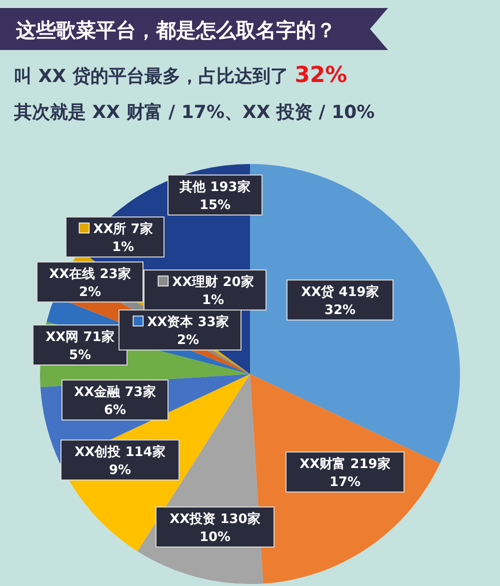 Image resolution: width=500 pixels, height=586 pixels. What do you see at coordinates (215, 519) in the screenshot?
I see `slice-label: XX投资 130家` at bounding box center [215, 519].